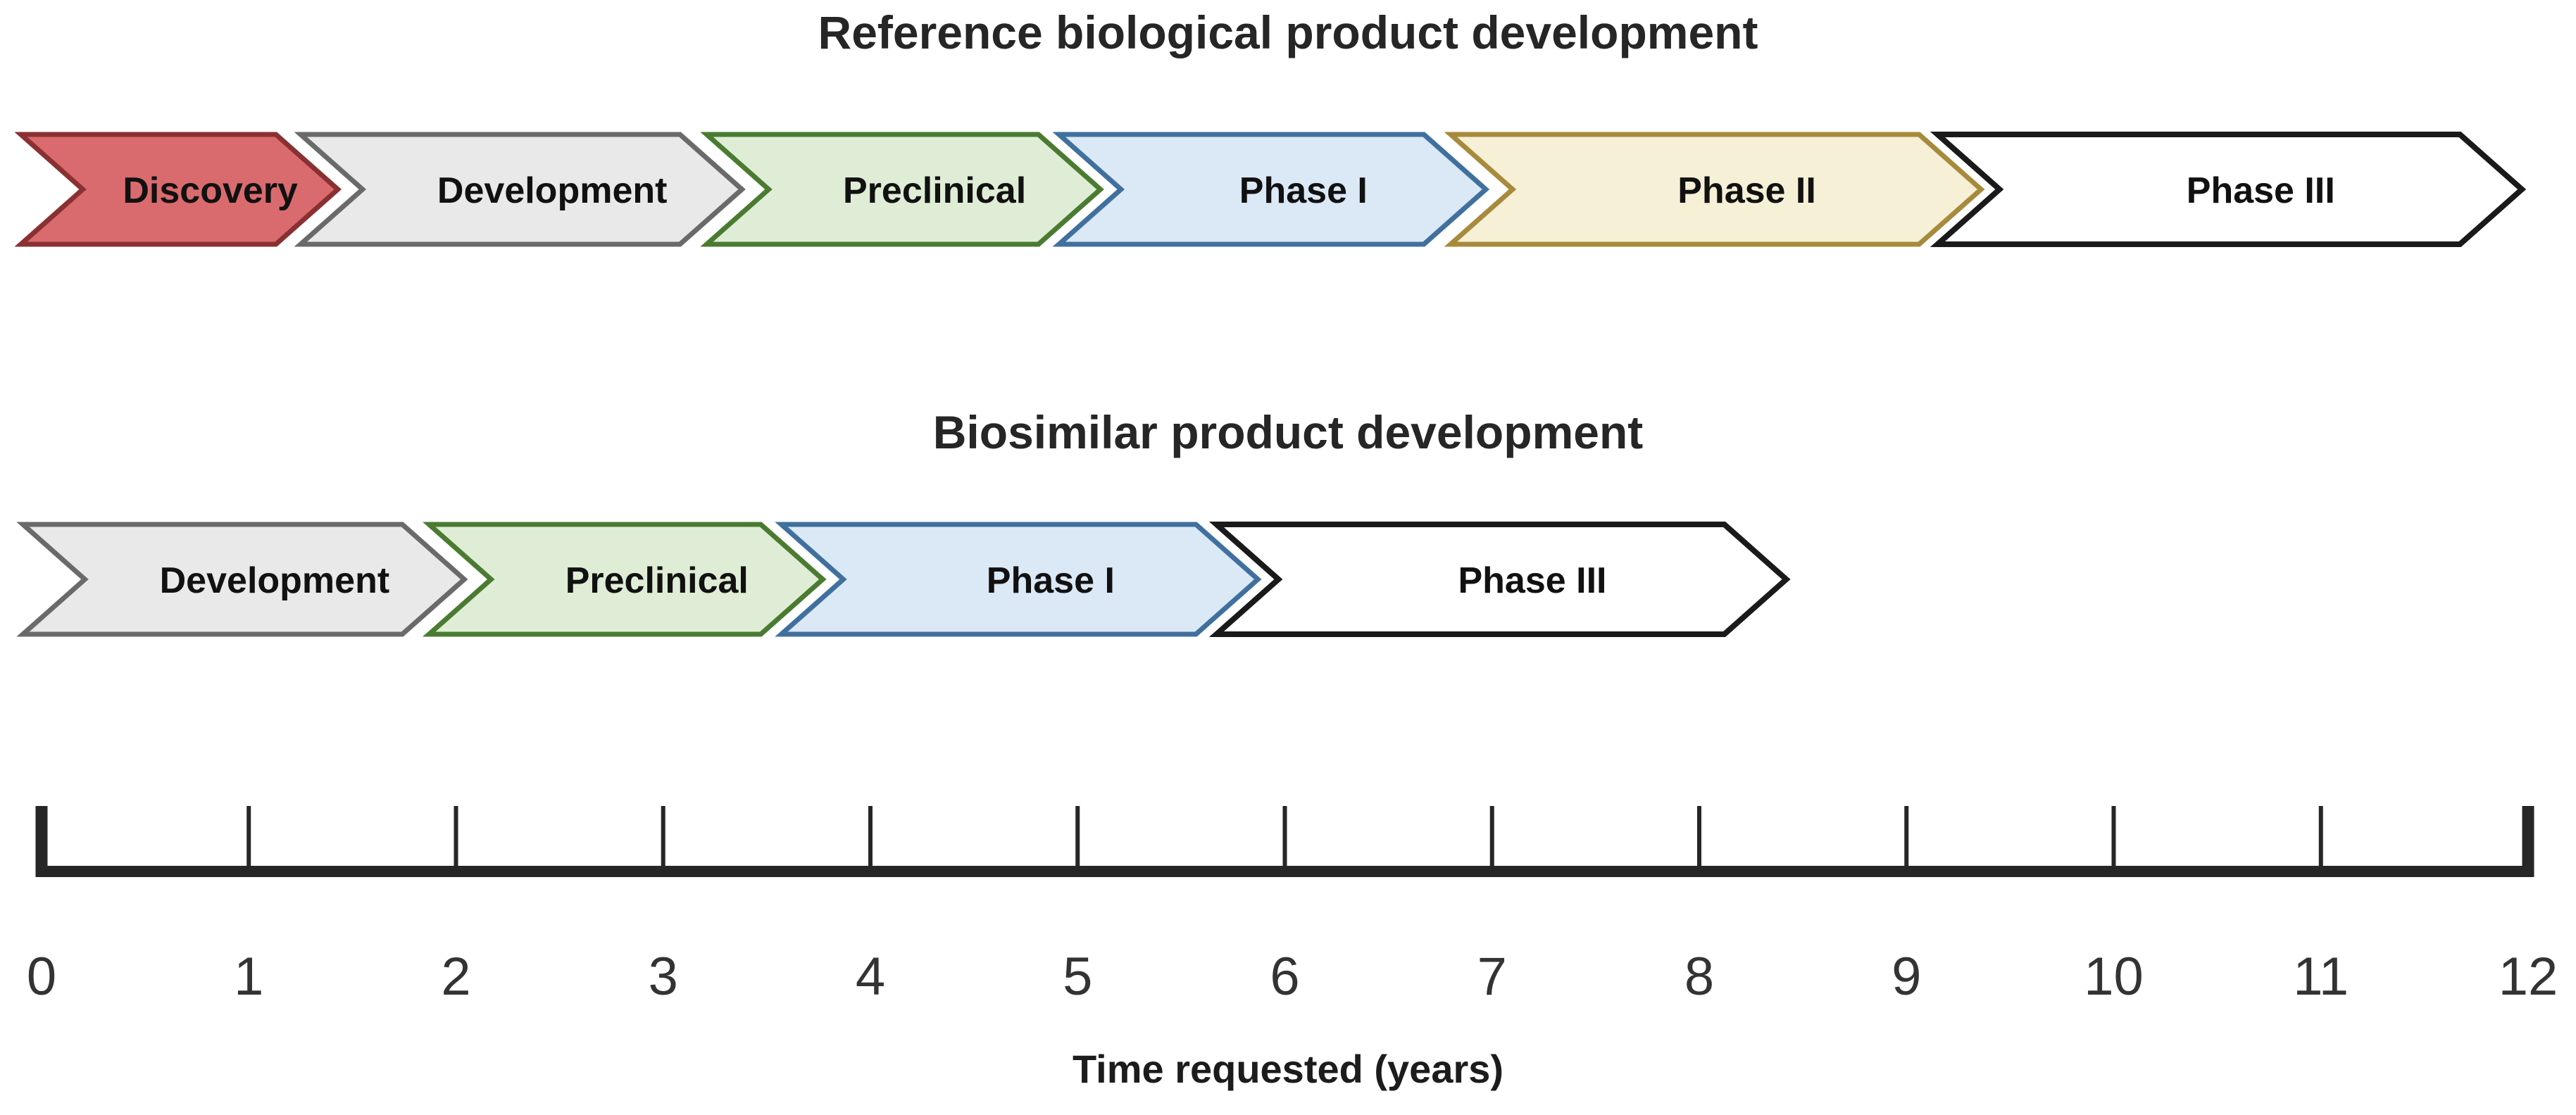  I want to click on phase-chevron-phase-i-biosimilar, so click(1018, 579).